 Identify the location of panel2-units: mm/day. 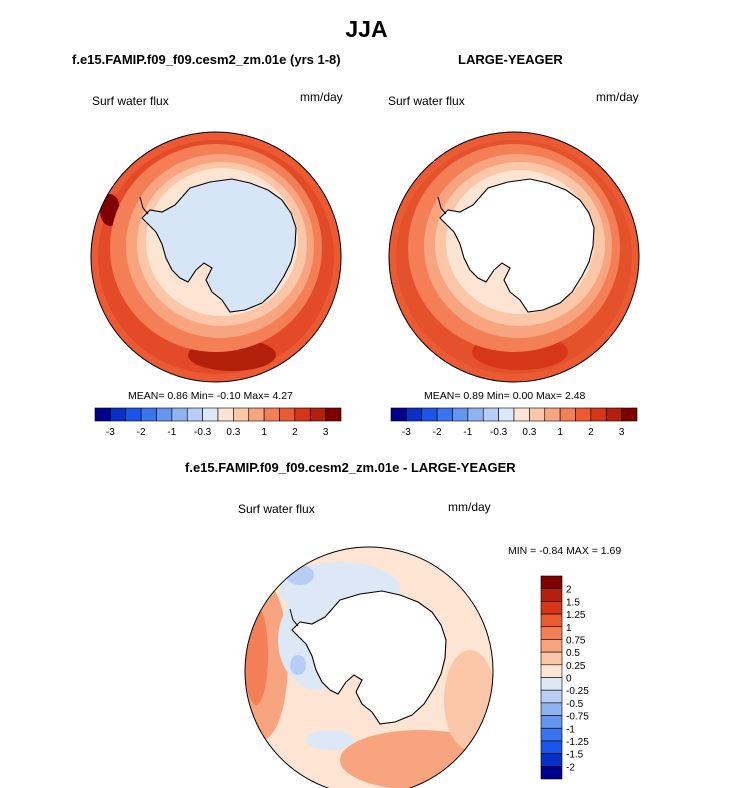
(617, 97).